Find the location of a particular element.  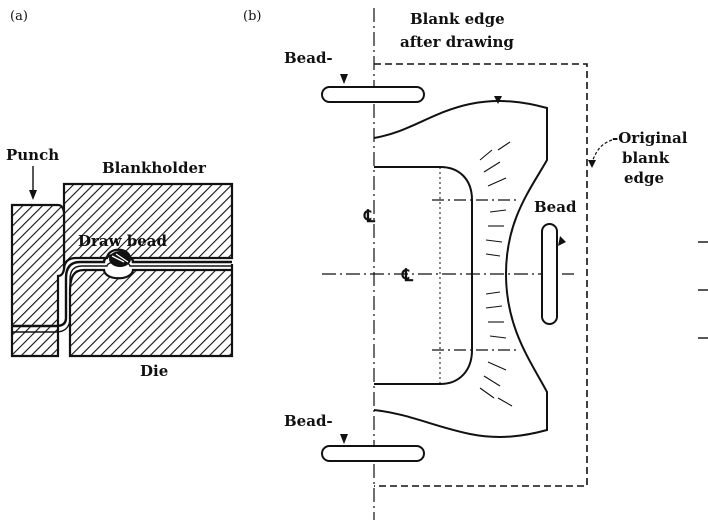

blankholder-label: Blankholder is located at coordinates (154, 168).